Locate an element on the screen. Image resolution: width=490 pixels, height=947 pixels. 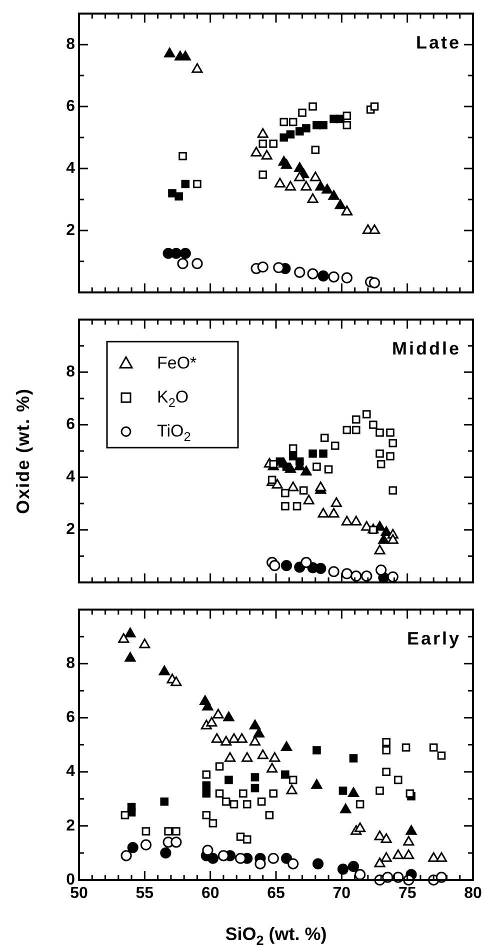
text: Late is located at coordinates (439, 42).